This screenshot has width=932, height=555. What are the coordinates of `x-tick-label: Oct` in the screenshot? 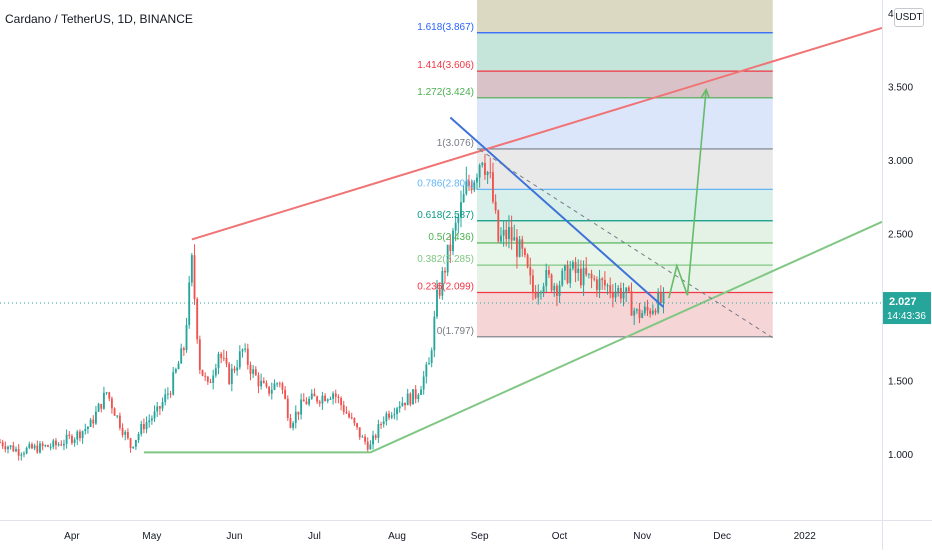 It's located at (560, 536).